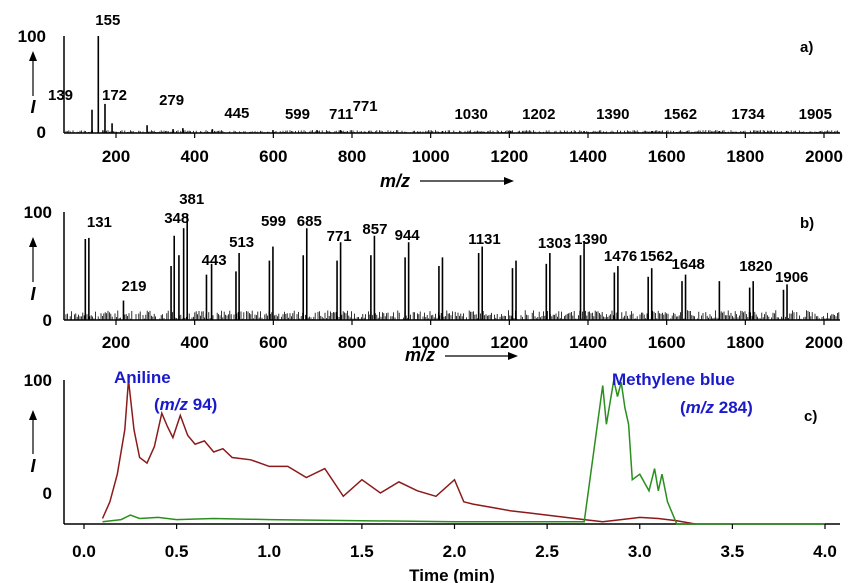 The width and height of the screenshot is (865, 583). What do you see at coordinates (436, 268) in the screenshot?
I see `b-peak-bars` at bounding box center [436, 268].